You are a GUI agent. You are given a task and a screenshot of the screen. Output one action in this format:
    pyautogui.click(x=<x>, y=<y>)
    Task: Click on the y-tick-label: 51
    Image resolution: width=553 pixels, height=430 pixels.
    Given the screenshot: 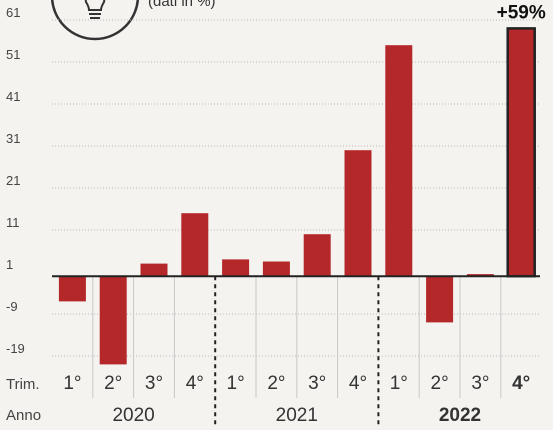 What is the action you would take?
    pyautogui.click(x=13, y=54)
    